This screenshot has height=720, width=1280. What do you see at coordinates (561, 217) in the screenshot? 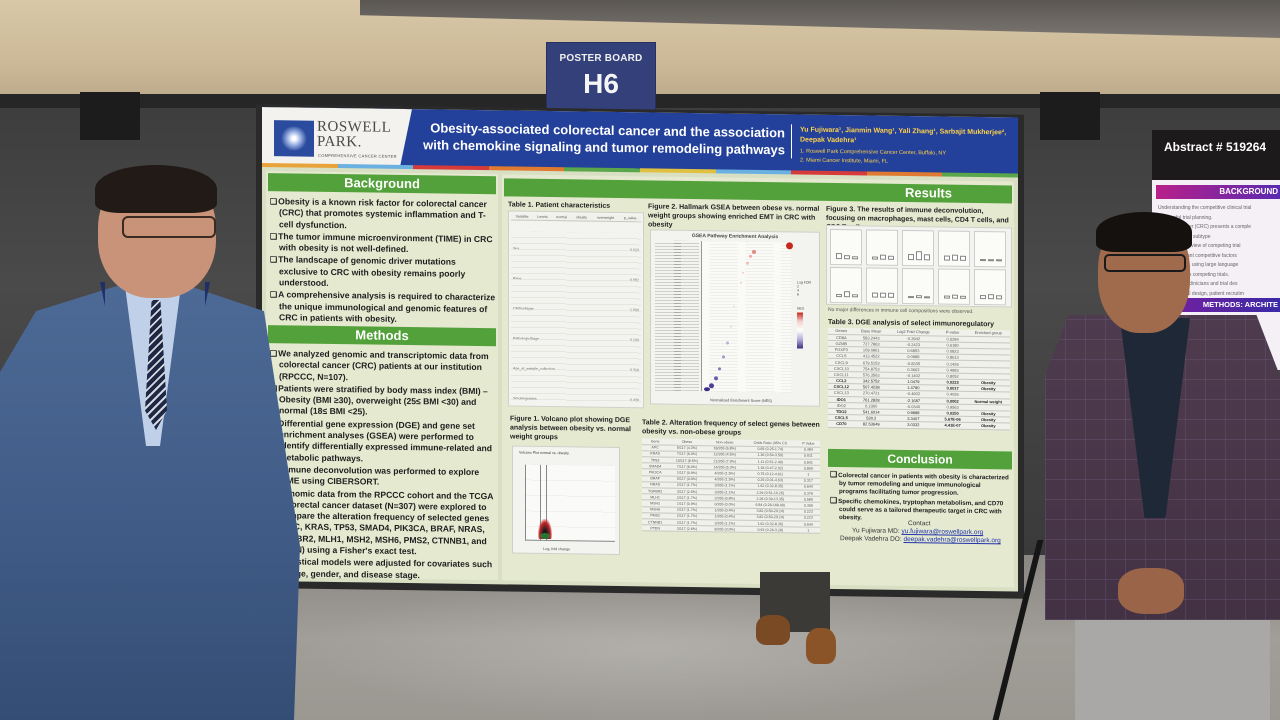
I see `column-header: normal` at bounding box center [561, 217].